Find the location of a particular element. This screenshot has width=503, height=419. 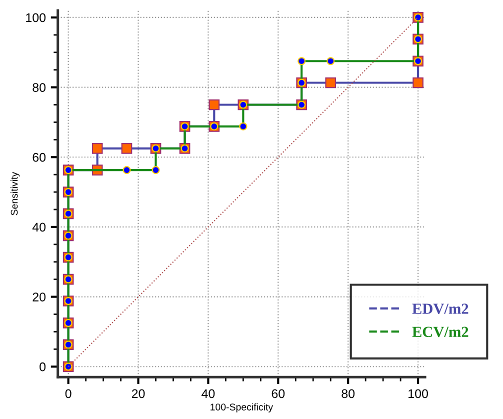

x-axis-title: 100-Specificity is located at coordinates (242, 407).